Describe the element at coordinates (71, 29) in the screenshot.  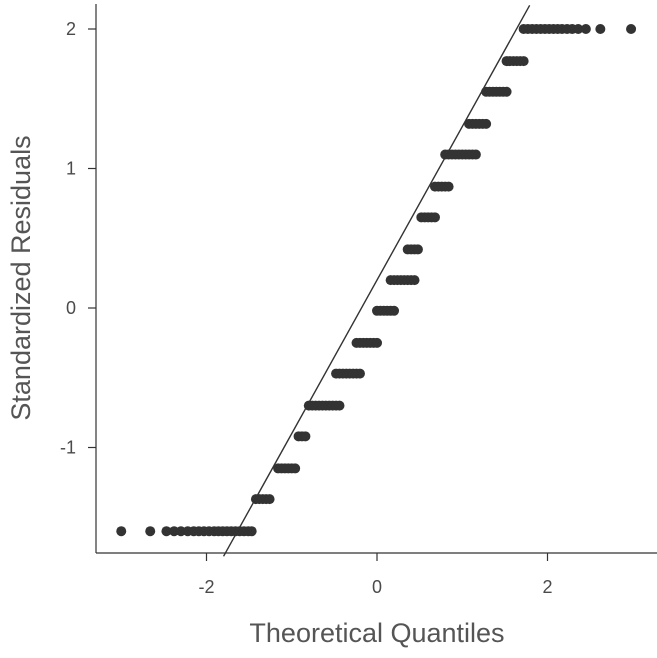
I see `y-tick-label: 2` at that location.